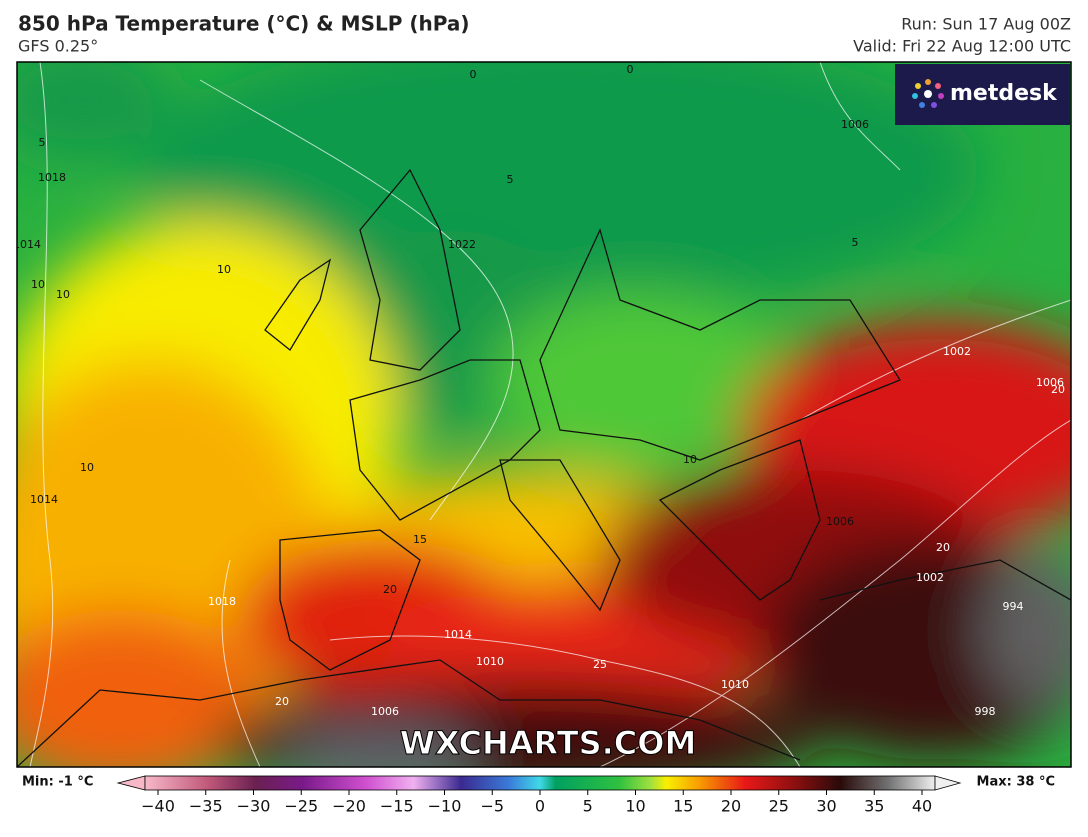  What do you see at coordinates (683, 806) in the screenshot?
I see `colorbar-tick-label: 15` at bounding box center [683, 806].